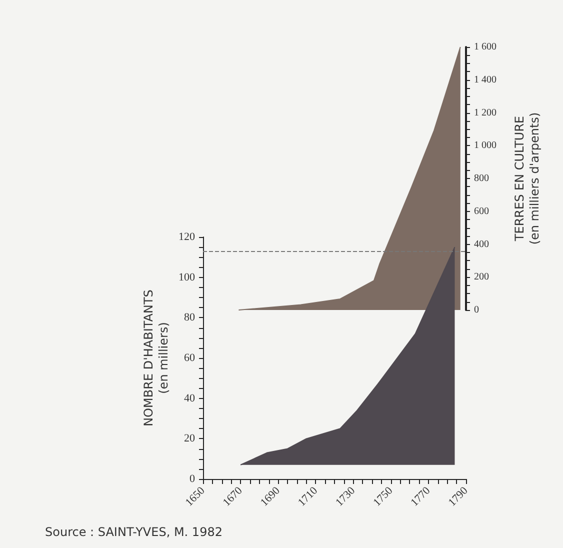 Image resolution: width=563 pixels, height=548 pixels. Describe the element at coordinates (481, 244) in the screenshot. I see `y2-tick-label: 400` at that location.